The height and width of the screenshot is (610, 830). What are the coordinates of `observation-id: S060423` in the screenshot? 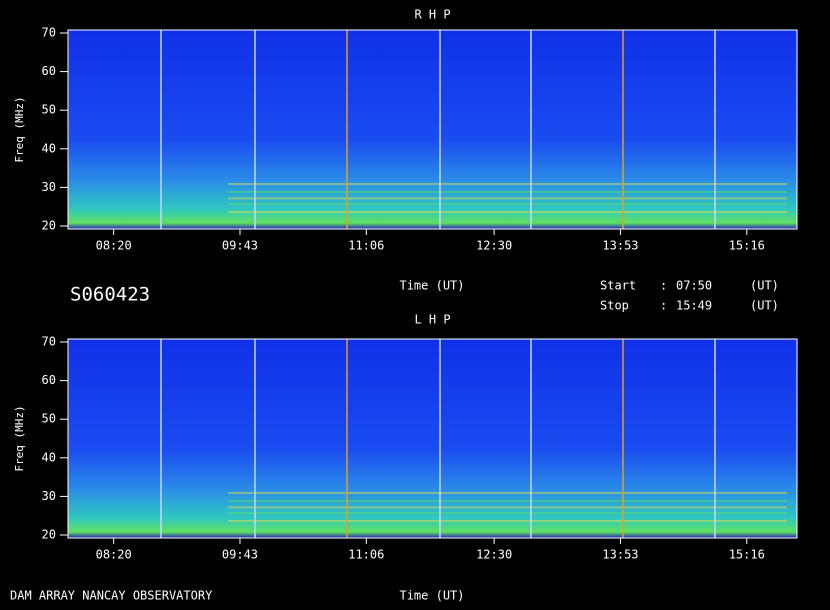 It's located at (110, 295).